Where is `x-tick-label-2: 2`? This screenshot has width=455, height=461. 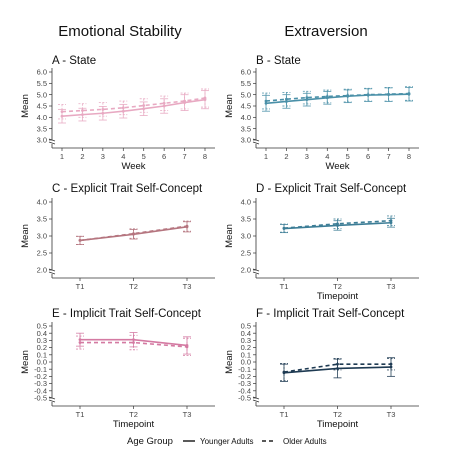
x-tick-label-2: 2 is located at coordinates (286, 156).